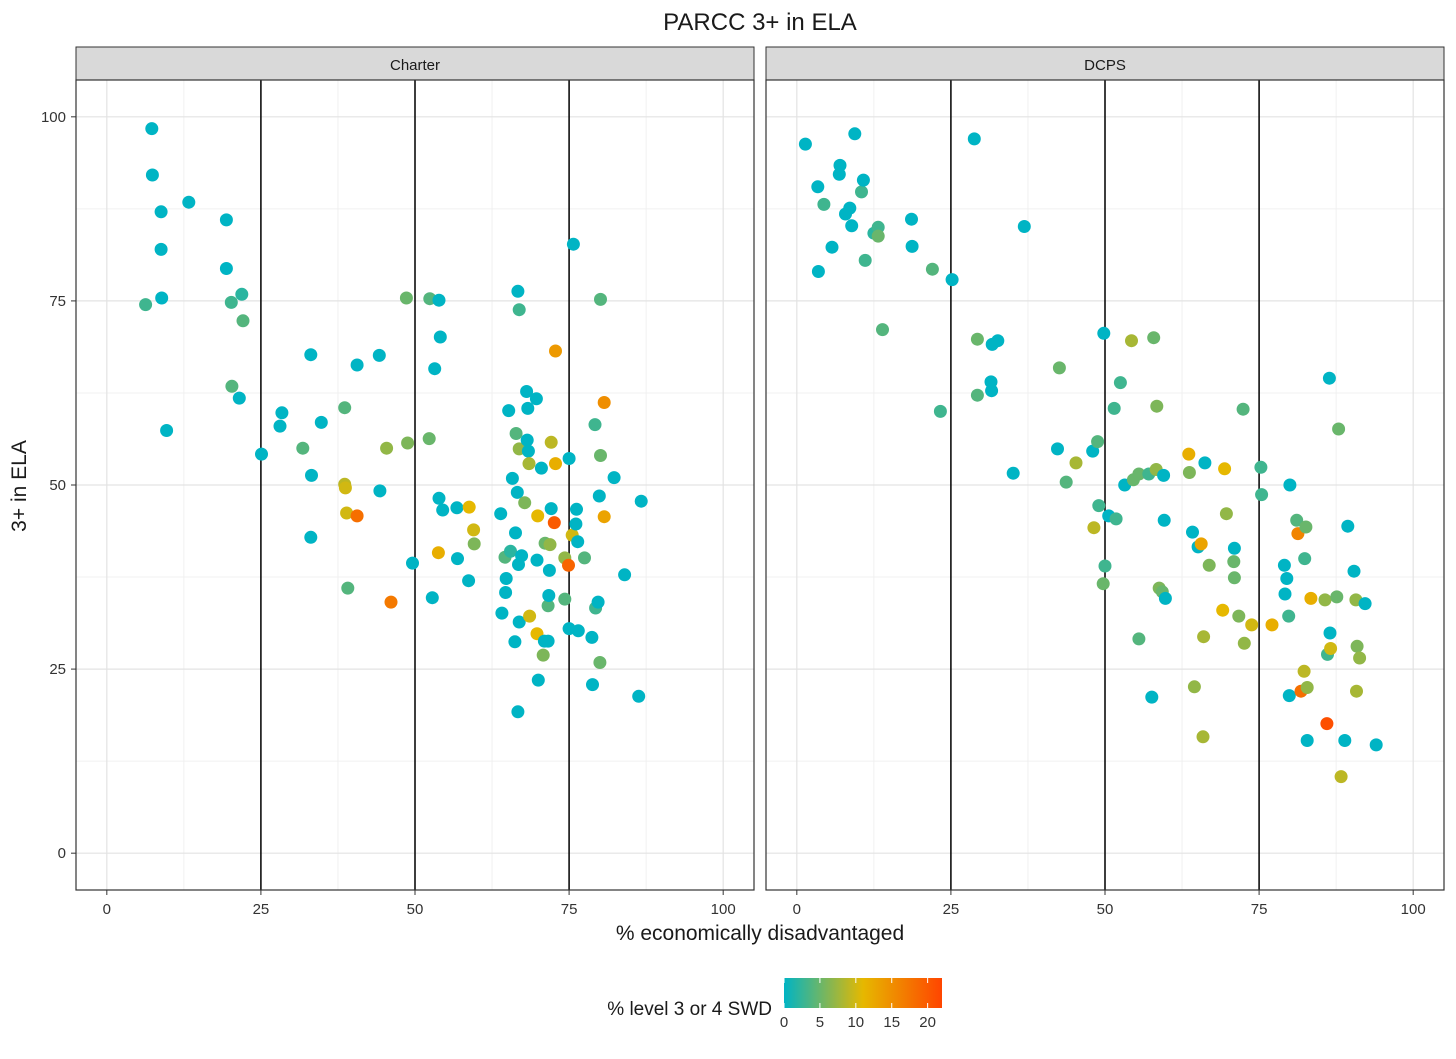 The image size is (1456, 1059). Describe the element at coordinates (723, 909) in the screenshot. I see `x-tick-label: 100` at that location.